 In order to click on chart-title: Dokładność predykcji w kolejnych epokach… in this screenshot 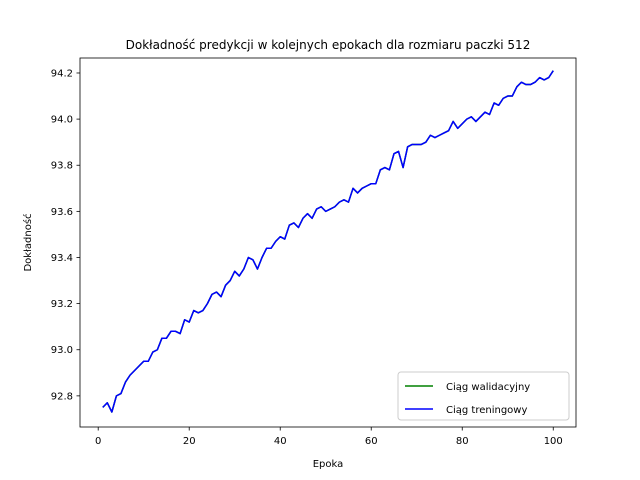, I will do `click(328, 45)`.